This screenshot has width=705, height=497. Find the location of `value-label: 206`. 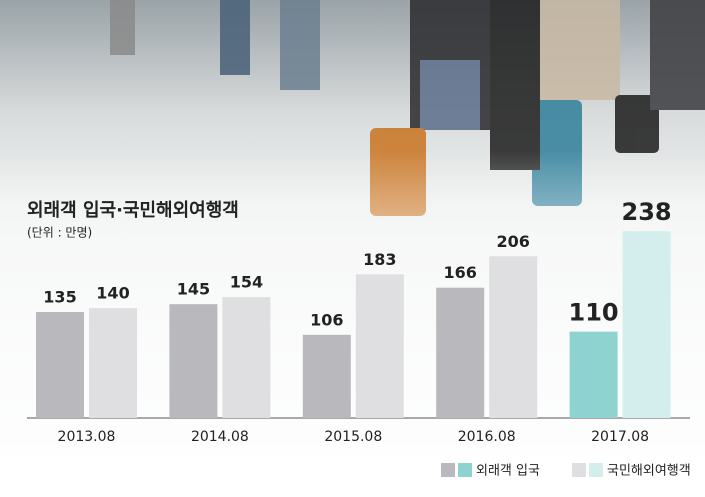

value-label: 206 is located at coordinates (512, 241).